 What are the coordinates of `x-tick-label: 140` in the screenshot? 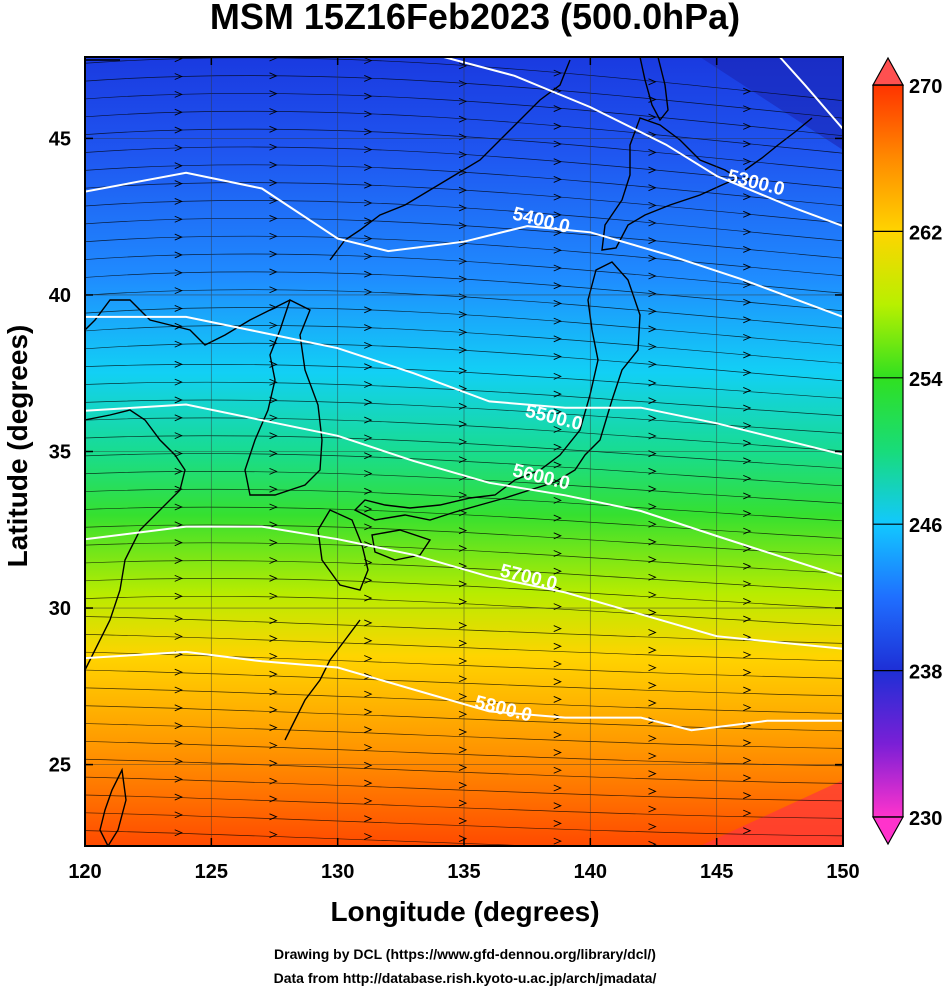 It's located at (590, 872).